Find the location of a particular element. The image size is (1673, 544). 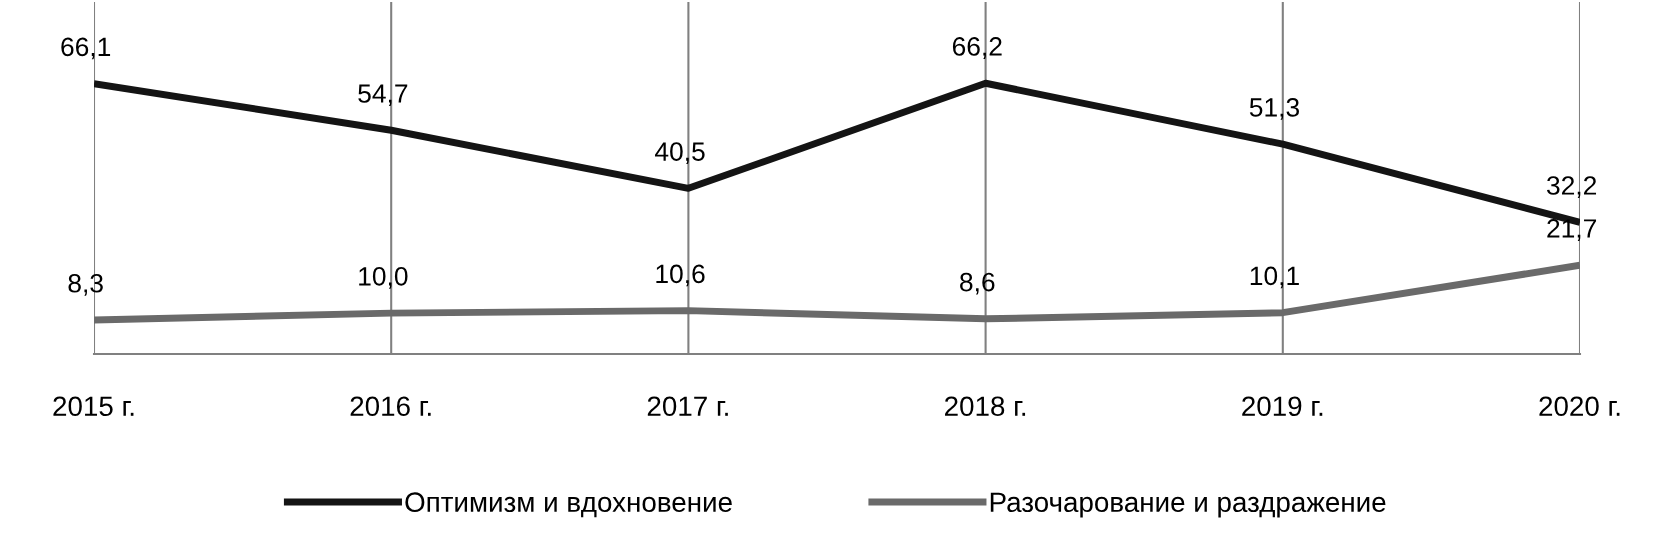

data-label: 10,0 is located at coordinates (383, 277).